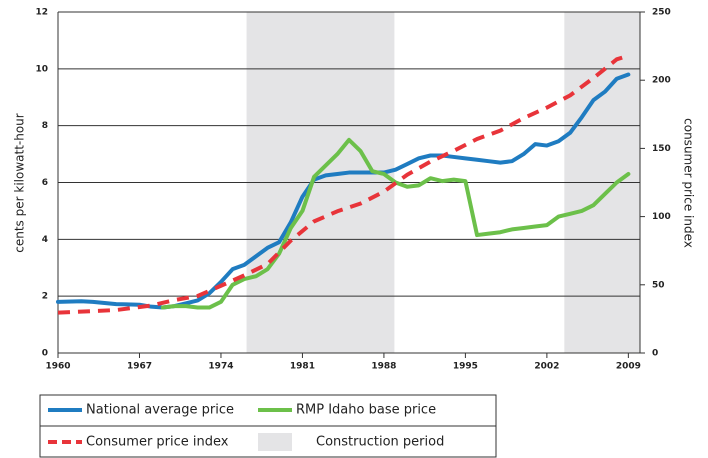  Describe the element at coordinates (661, 13) in the screenshot. I see `y2-tick-label: 250` at that location.